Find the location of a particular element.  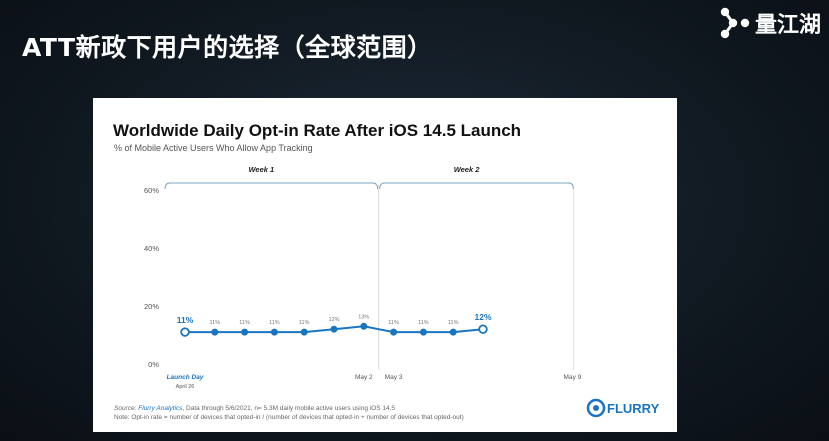

data-label: 13% is located at coordinates (363, 317).